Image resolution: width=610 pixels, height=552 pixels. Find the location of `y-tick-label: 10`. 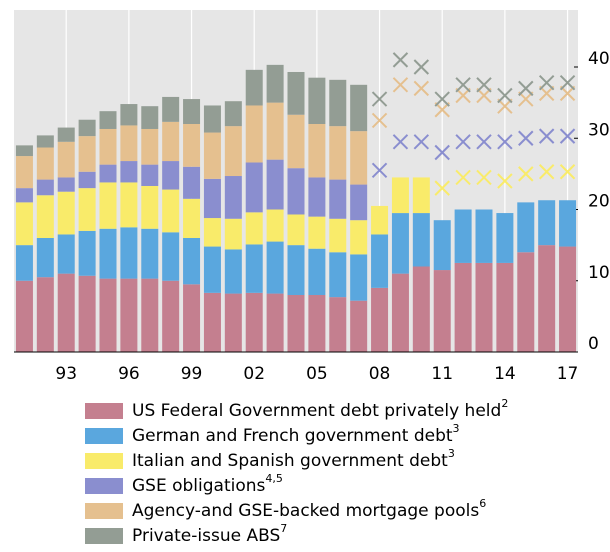

y-tick-label: 10 is located at coordinates (599, 273).